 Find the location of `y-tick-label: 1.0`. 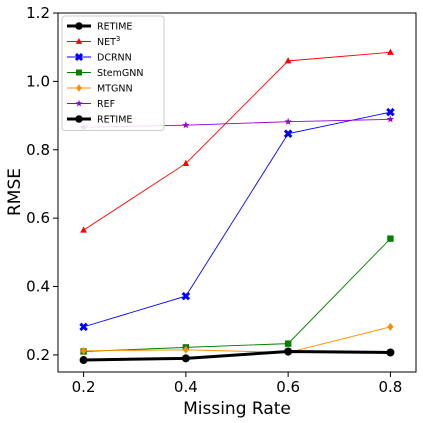

y-tick-label: 1.0 is located at coordinates (38, 81).